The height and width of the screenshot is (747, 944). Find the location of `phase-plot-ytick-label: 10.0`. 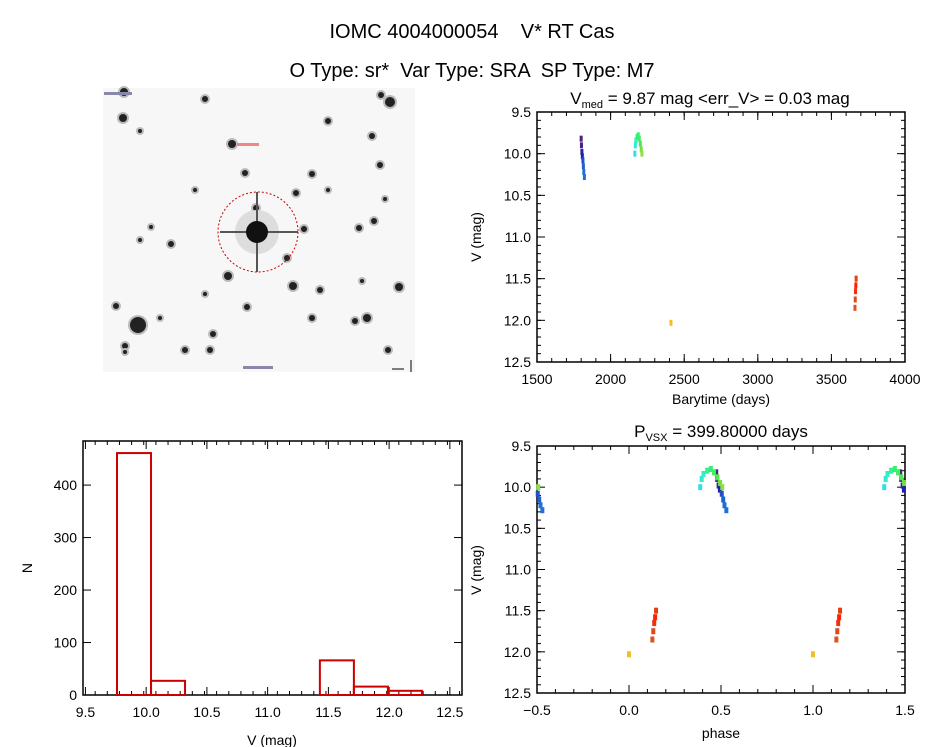

phase-plot-ytick-label: 10.0 is located at coordinates (517, 487).